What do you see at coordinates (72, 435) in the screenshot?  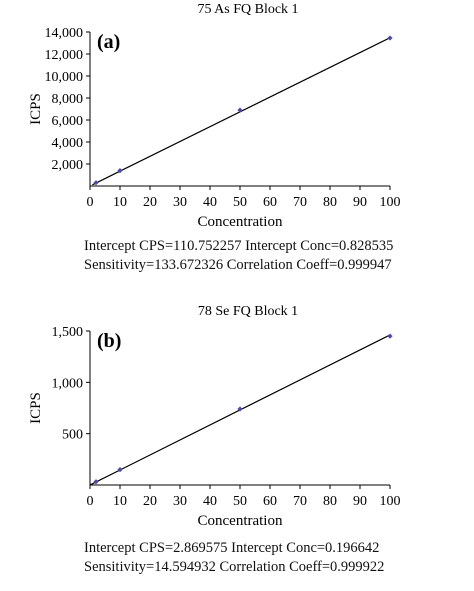 I see `chart-b-y-tick-label: 500` at bounding box center [72, 435].